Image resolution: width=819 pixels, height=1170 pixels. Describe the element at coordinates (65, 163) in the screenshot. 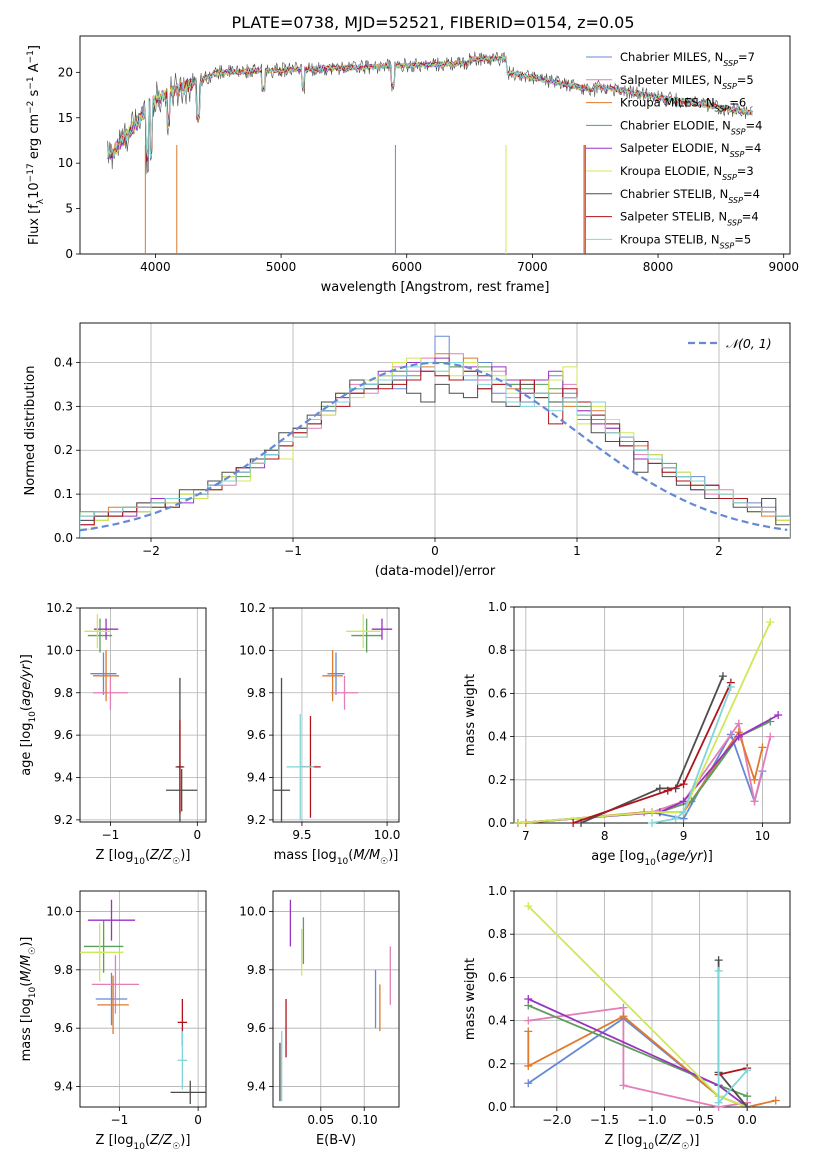

I see `y-tick-label: 10` at that location.